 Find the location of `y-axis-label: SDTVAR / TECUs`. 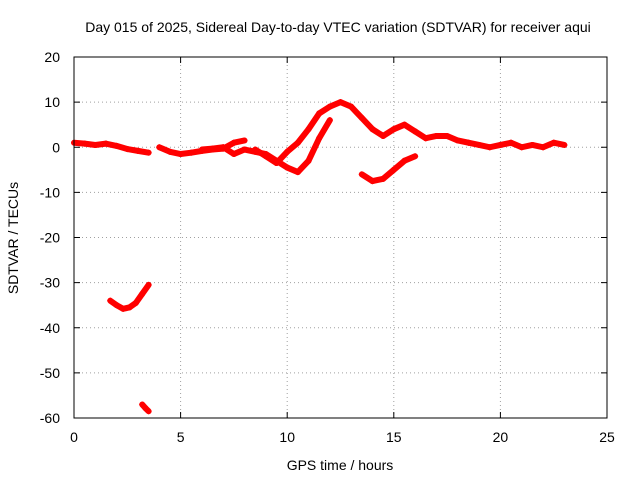

y-axis-label: SDTVAR / TECUs is located at coordinates (13, 238).